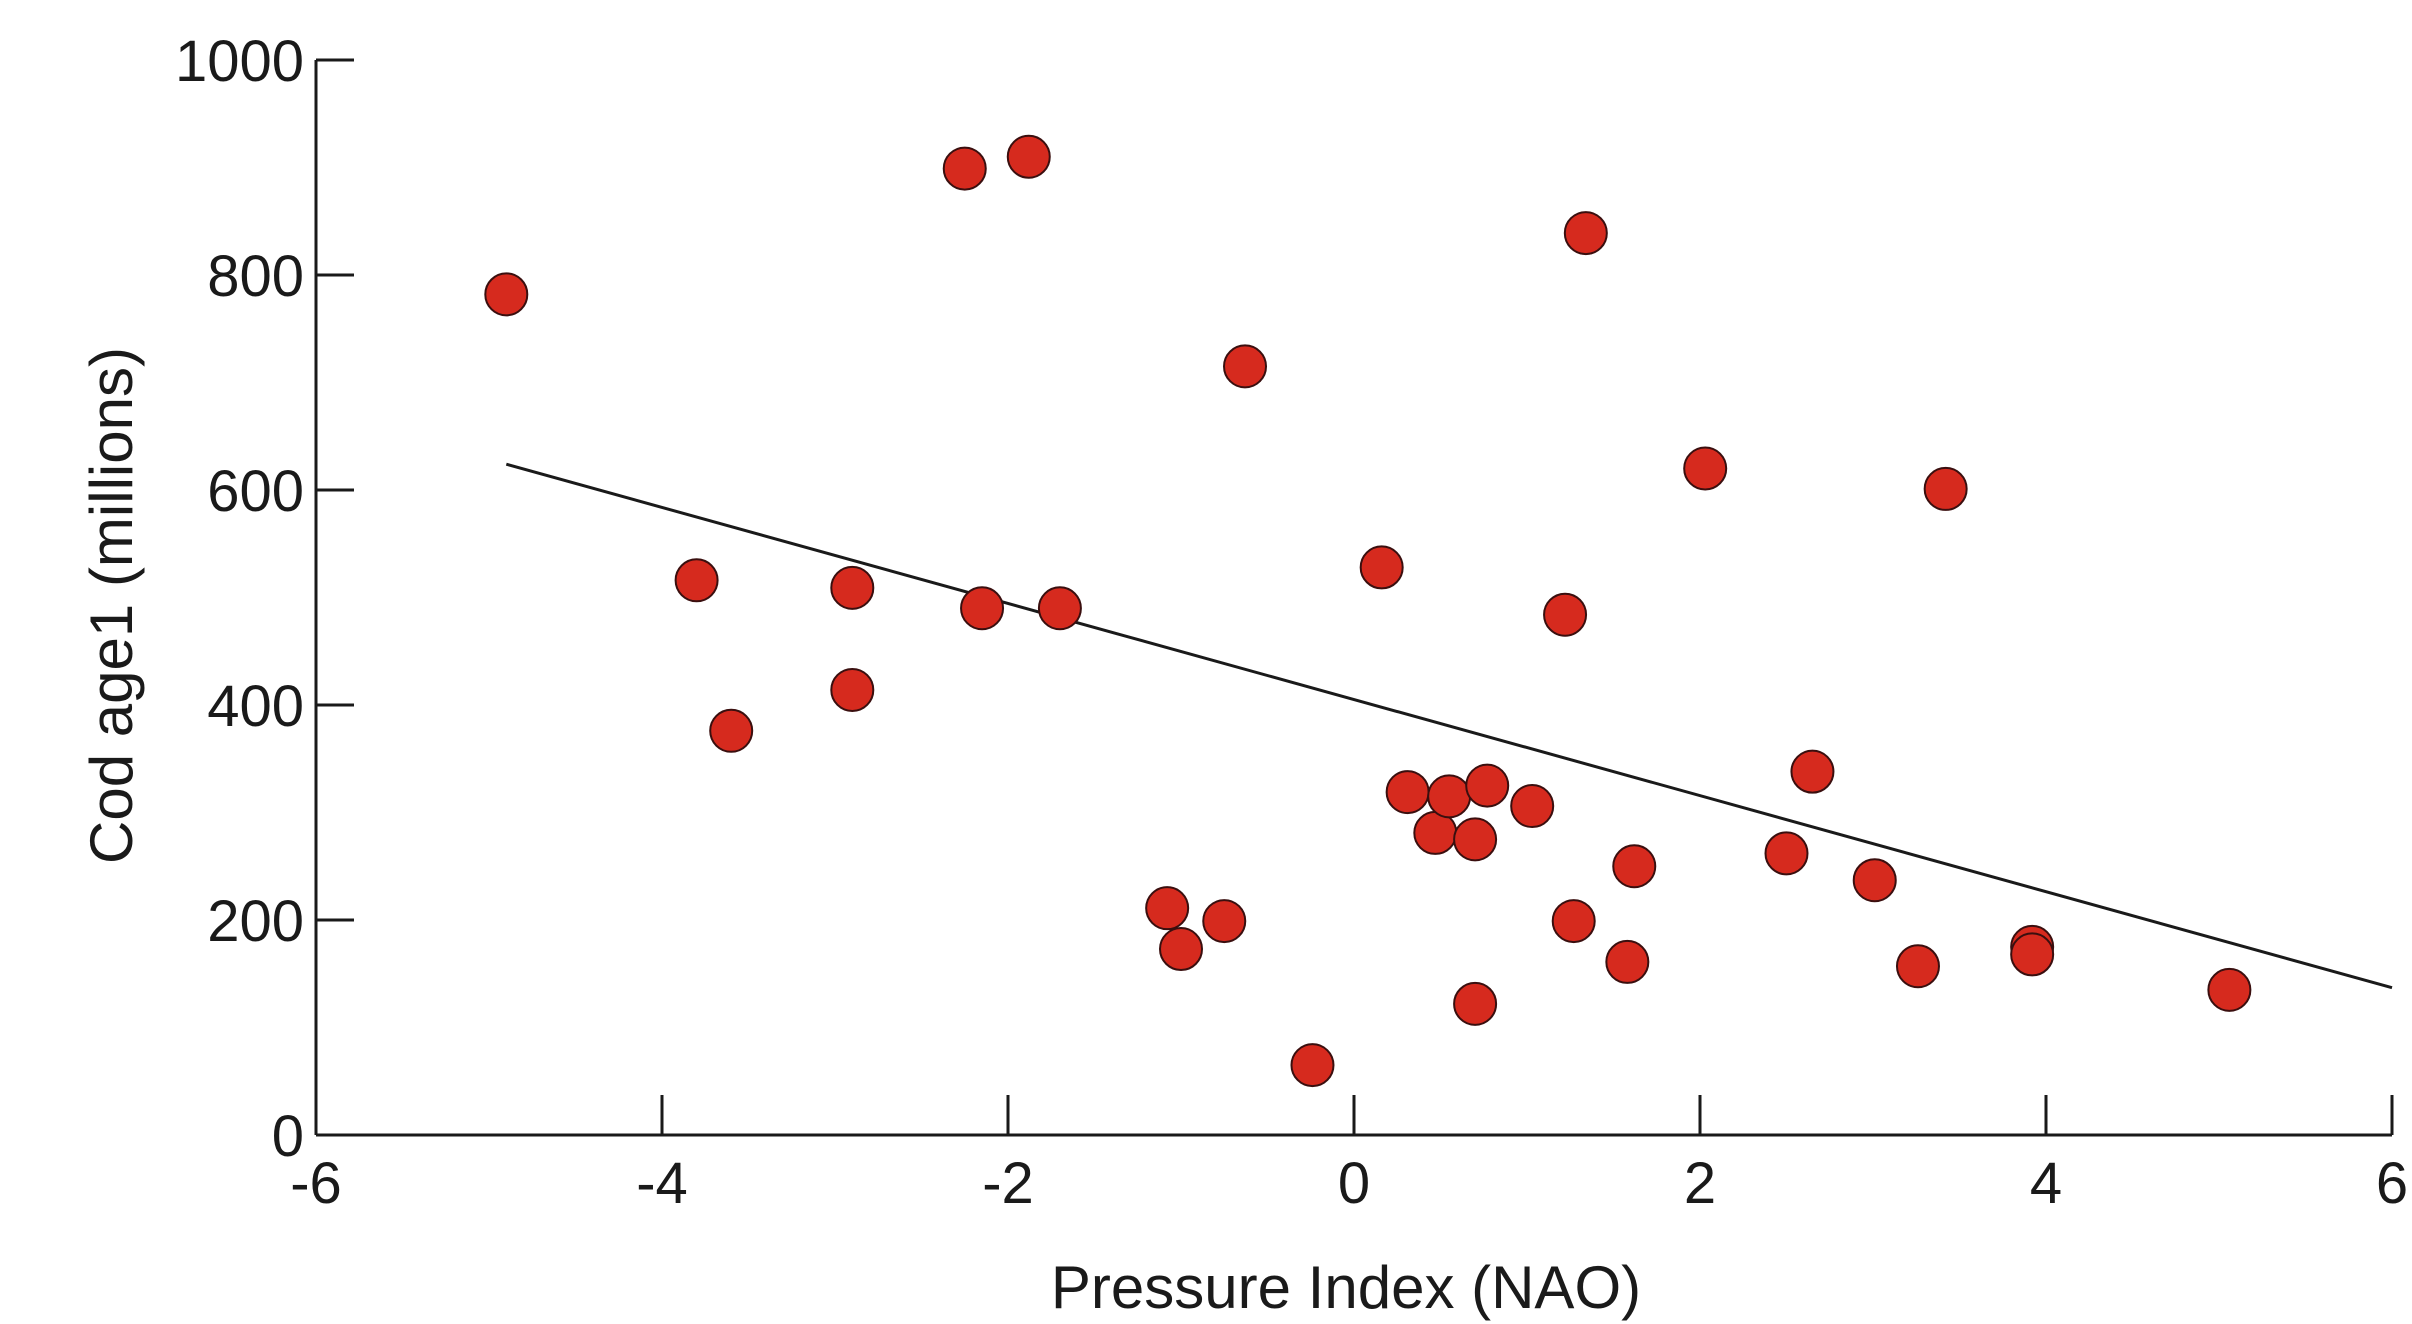 The height and width of the screenshot is (1324, 2412). I want to click on x-axis-title: Pressure Index (NAO), so click(1346, 1287).